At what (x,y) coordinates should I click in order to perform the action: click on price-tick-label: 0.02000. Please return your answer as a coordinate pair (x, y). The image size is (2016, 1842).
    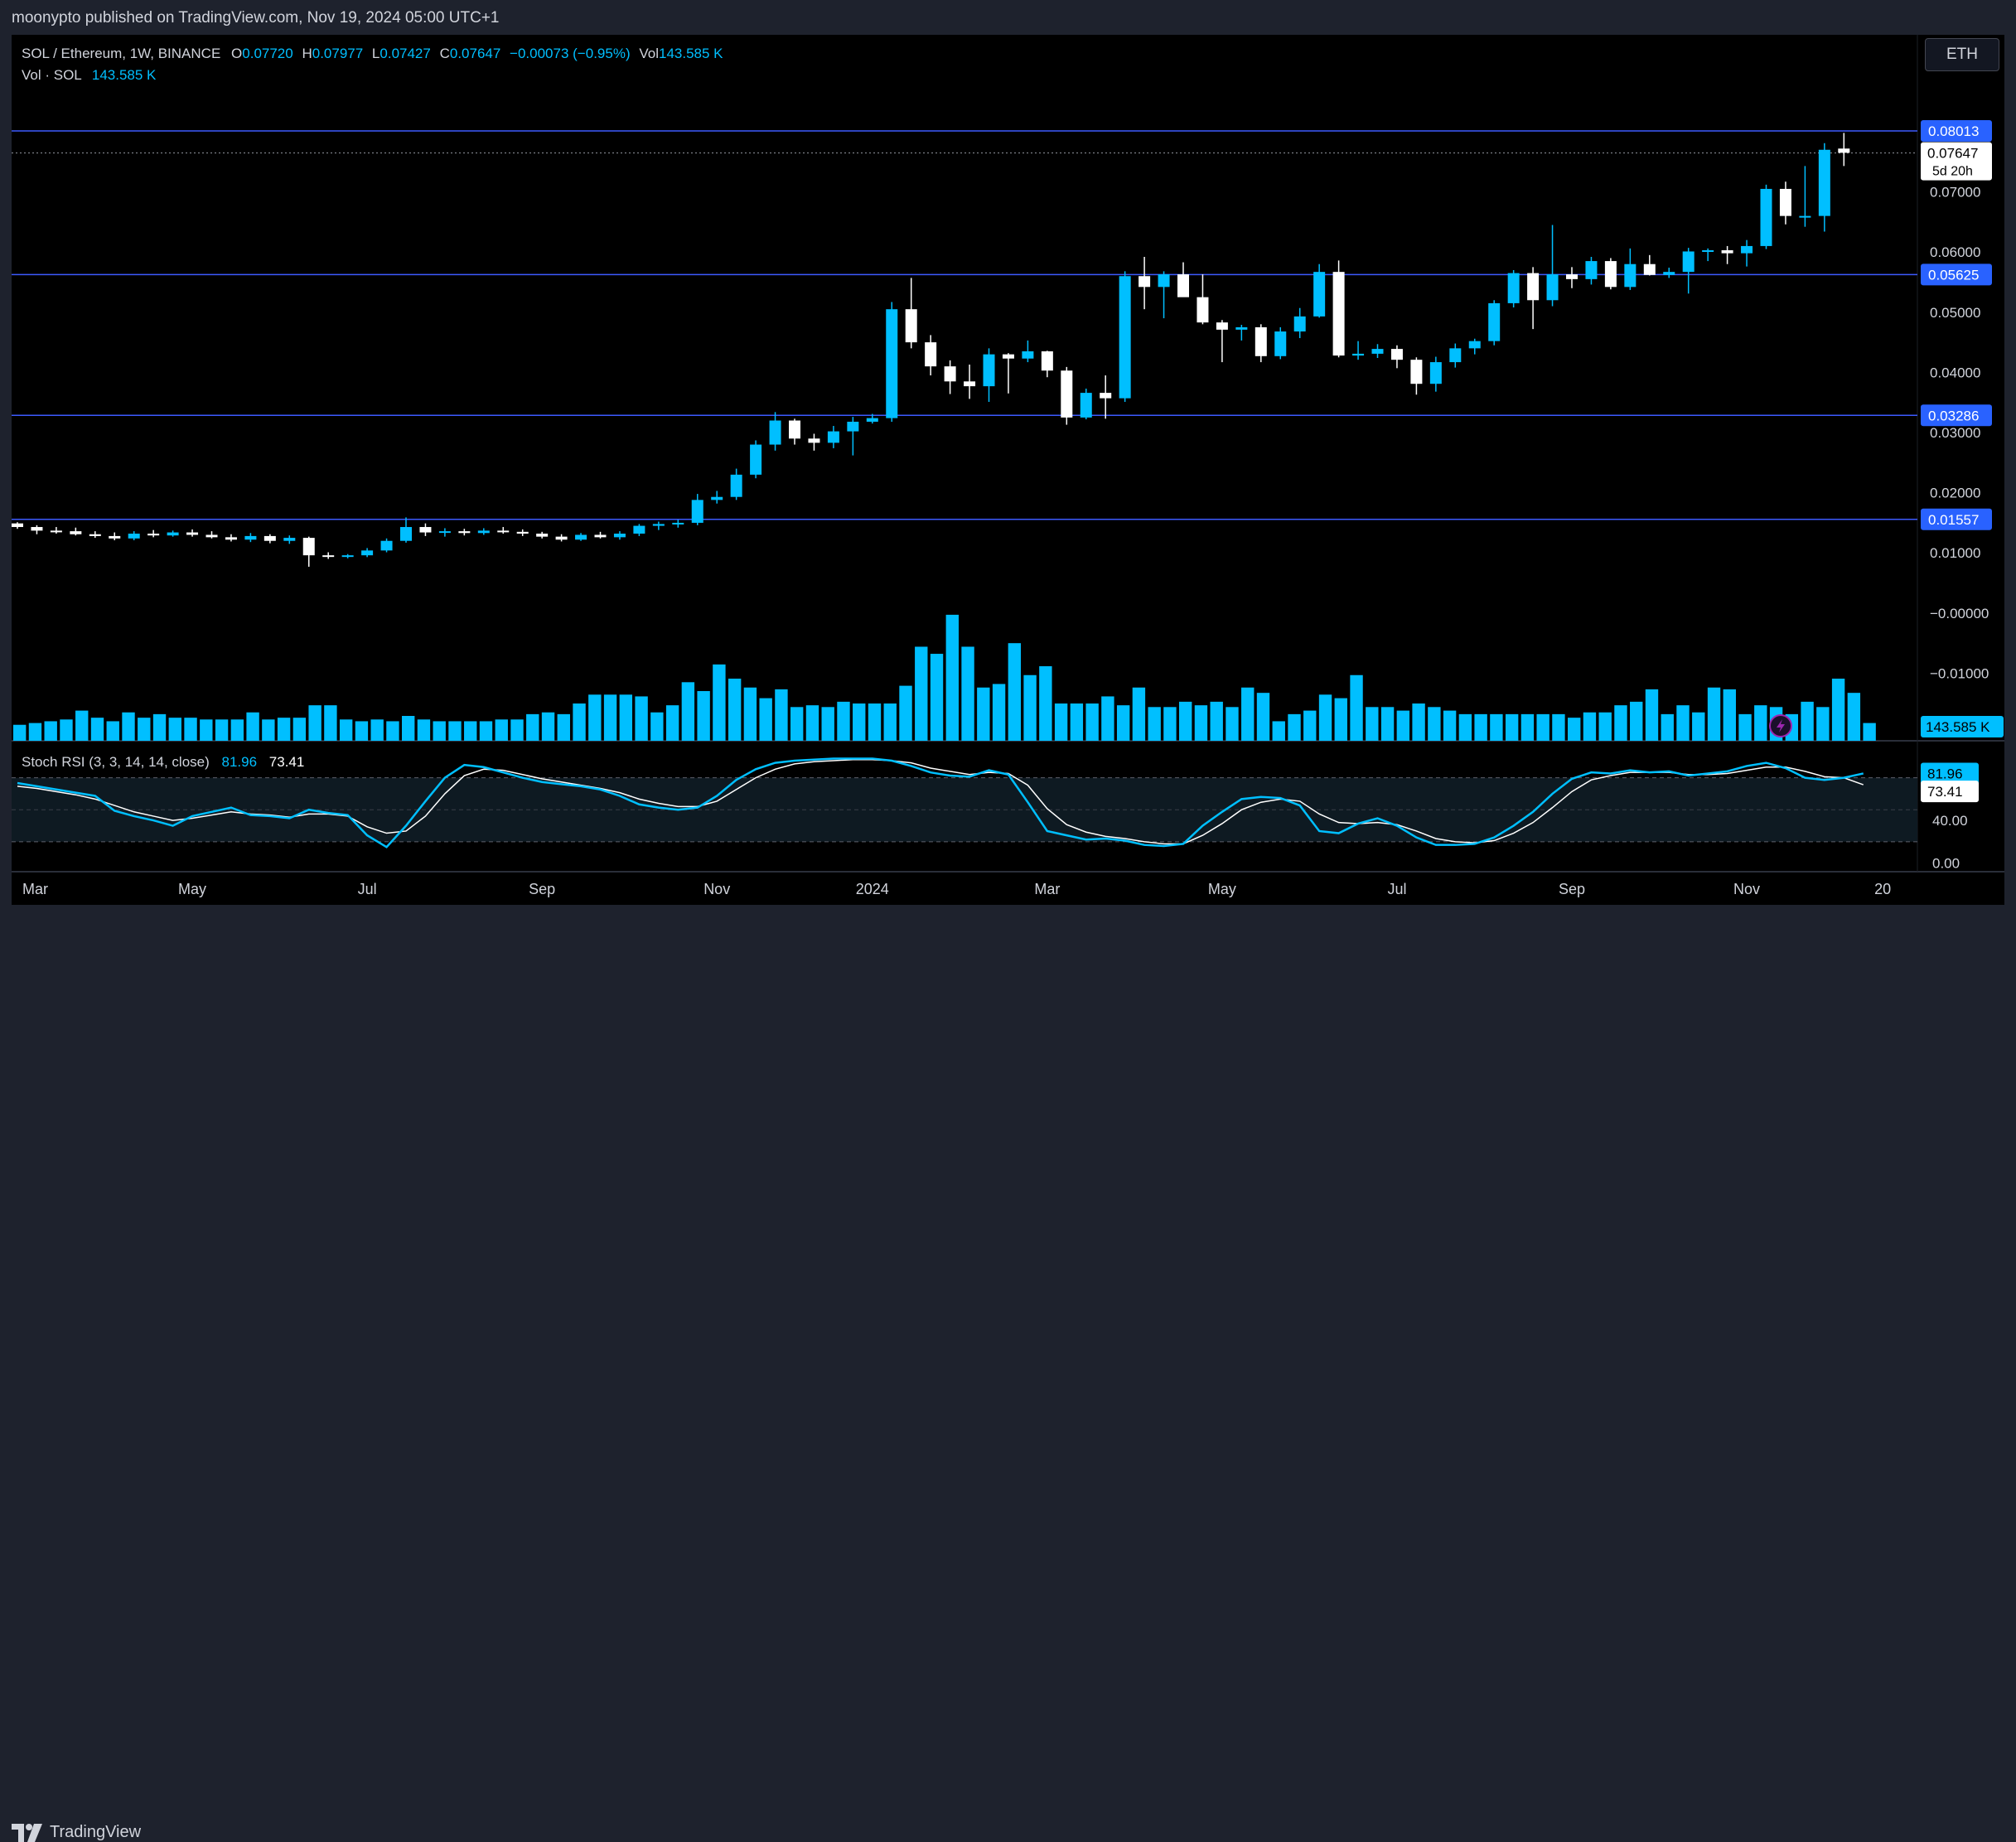
    Looking at the image, I should click on (1955, 493).